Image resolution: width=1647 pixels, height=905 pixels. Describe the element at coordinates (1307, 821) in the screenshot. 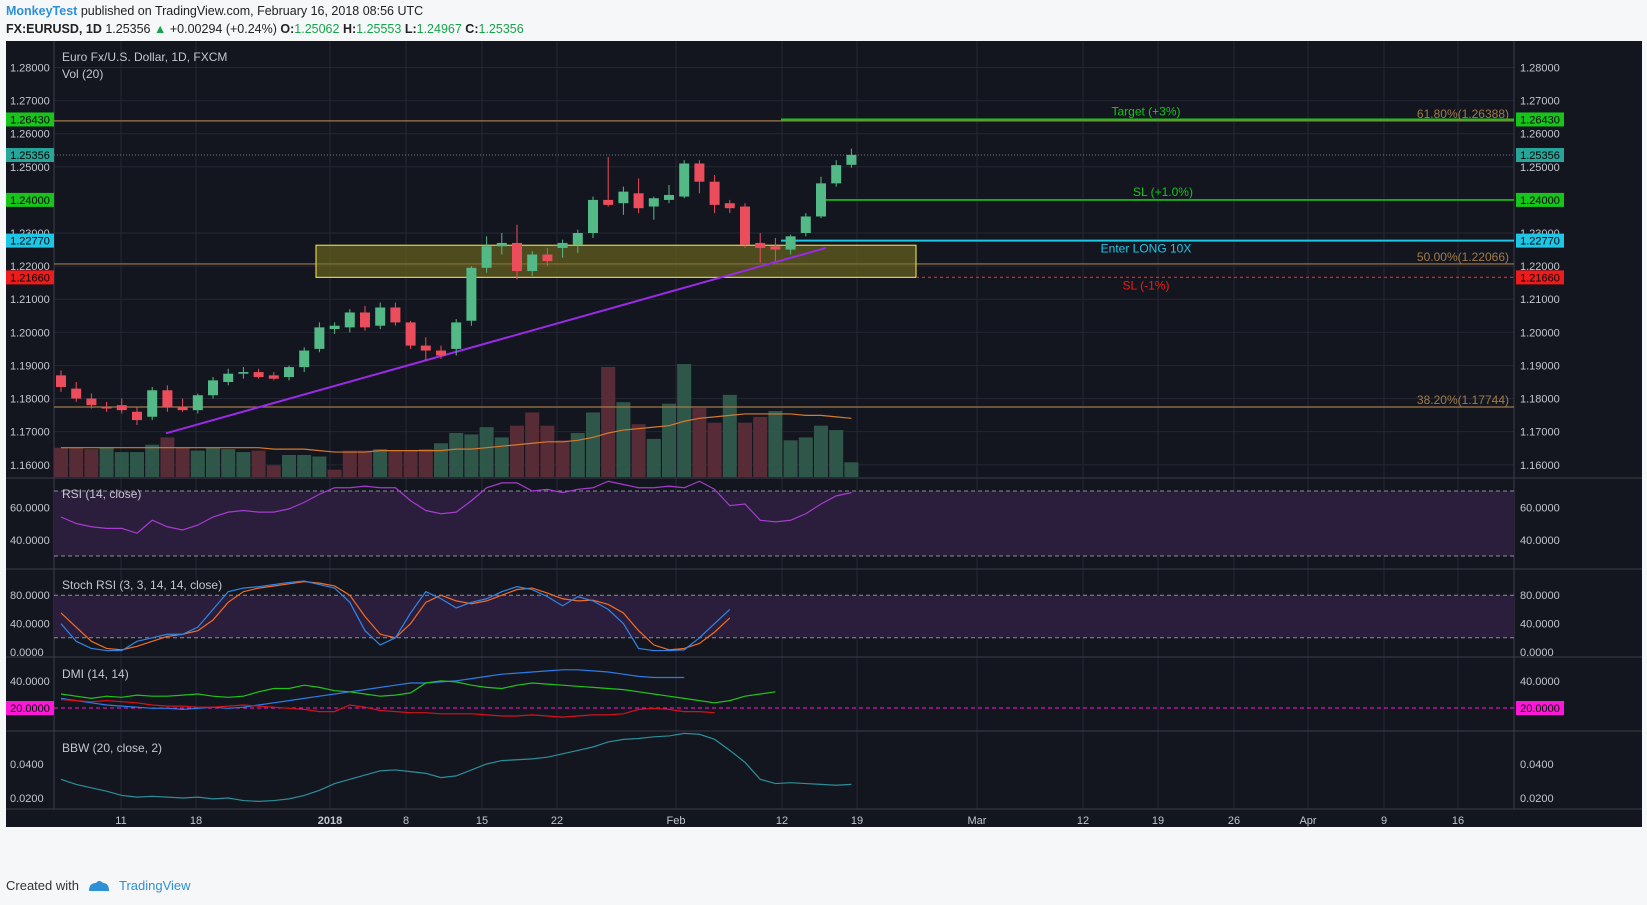

I see `x-tick-label: Apr` at that location.